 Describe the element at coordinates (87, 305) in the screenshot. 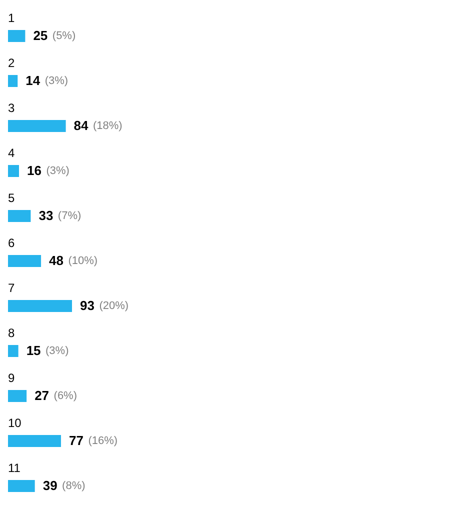

I see `data-label: 93` at that location.